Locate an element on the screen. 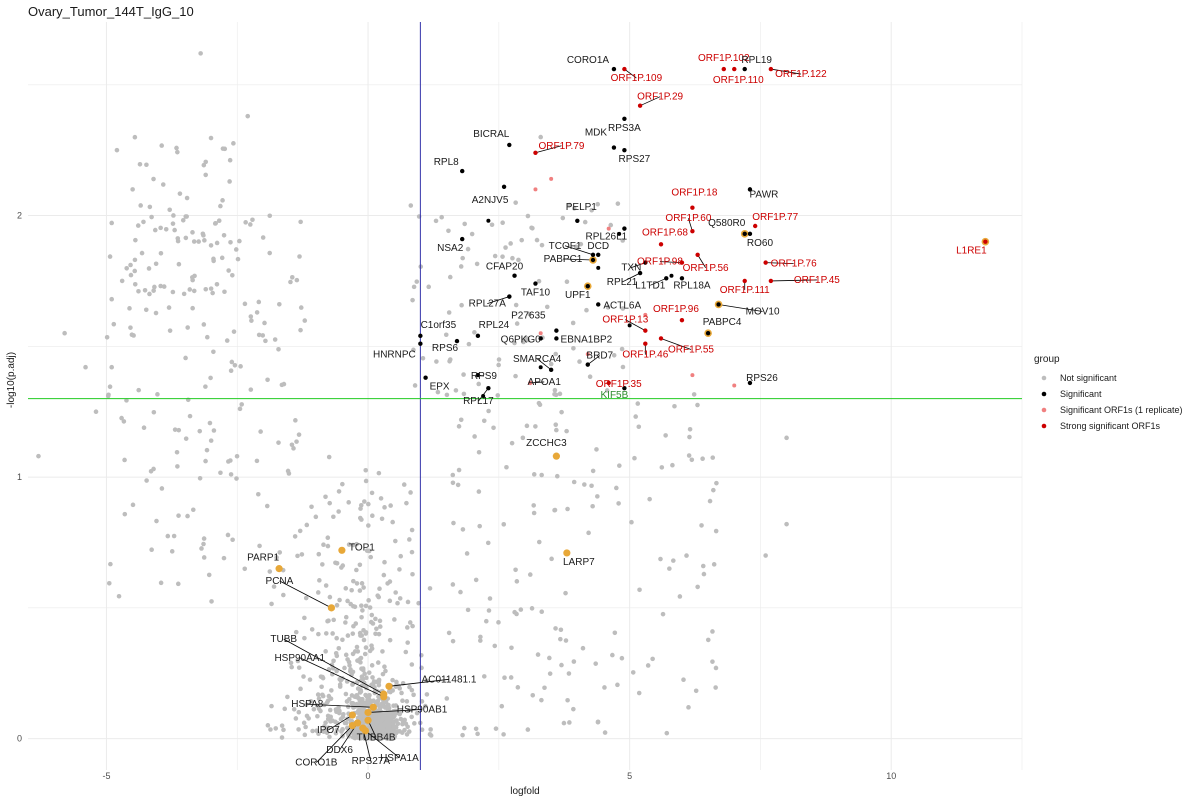 The image size is (1200, 800). legend-key is located at coordinates (1044, 410).